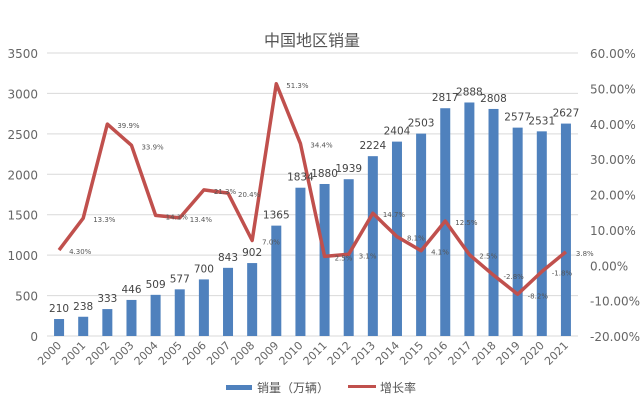 The height and width of the screenshot is (411, 640). What do you see at coordinates (156, 285) in the screenshot?
I see `bar-label: 509` at bounding box center [156, 285].